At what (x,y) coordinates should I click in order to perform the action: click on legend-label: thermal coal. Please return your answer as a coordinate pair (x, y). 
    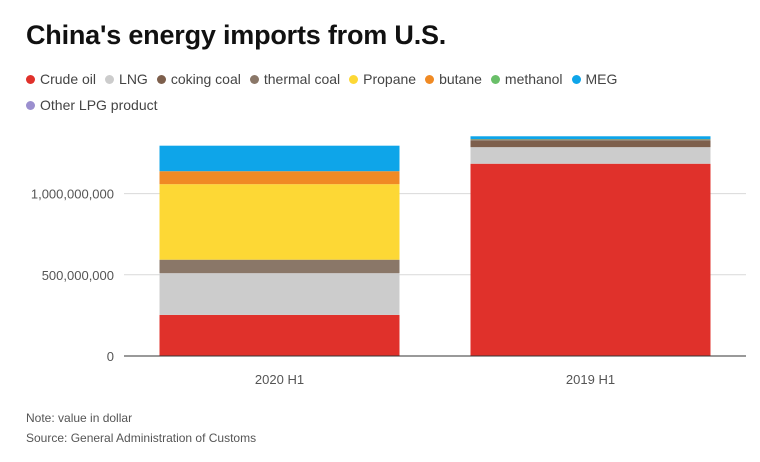
    Looking at the image, I should click on (302, 79).